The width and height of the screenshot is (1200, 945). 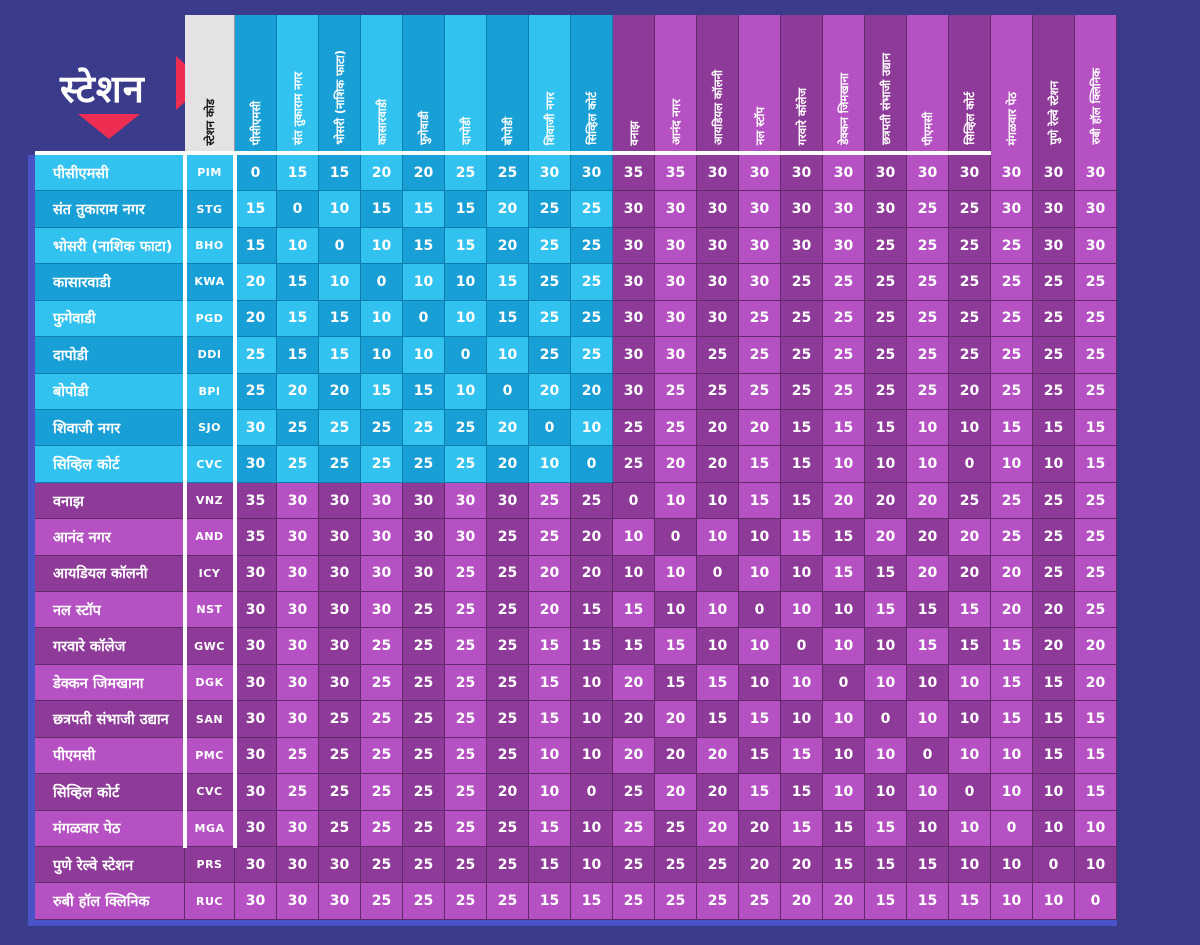 What do you see at coordinates (110, 501) in the screenshot?
I see `station-name-cell: वनाझ` at bounding box center [110, 501].